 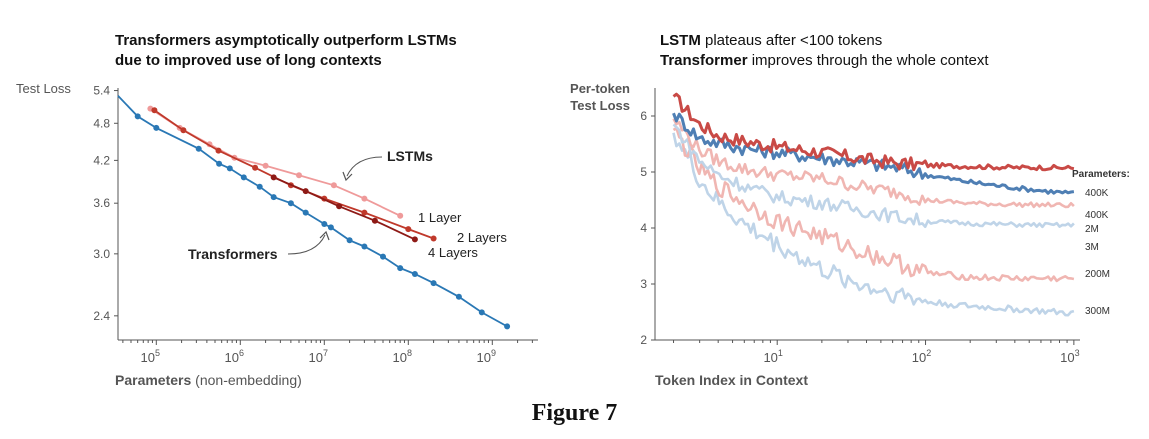 I want to click on chart1-x-tick-base: 10, so click(x=148, y=357).